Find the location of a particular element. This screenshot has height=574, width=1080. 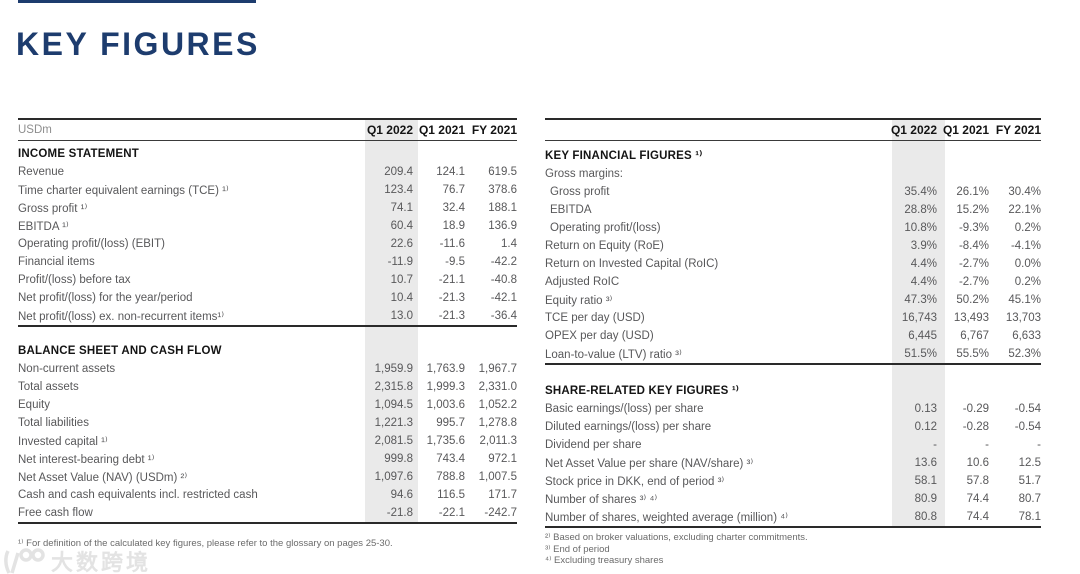

row-label: Dividend per share is located at coordinates (593, 445).